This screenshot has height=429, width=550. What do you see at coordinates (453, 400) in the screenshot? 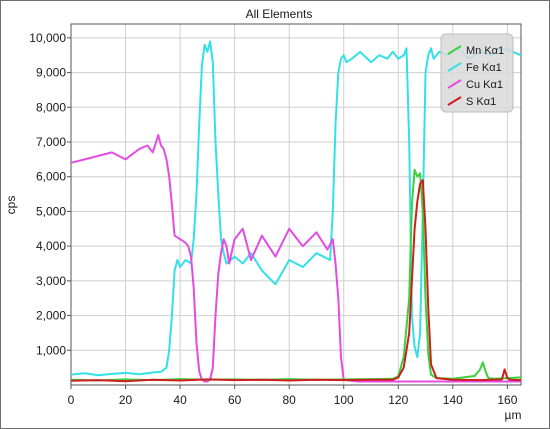
I see `x-tick-label: 140` at bounding box center [453, 400].